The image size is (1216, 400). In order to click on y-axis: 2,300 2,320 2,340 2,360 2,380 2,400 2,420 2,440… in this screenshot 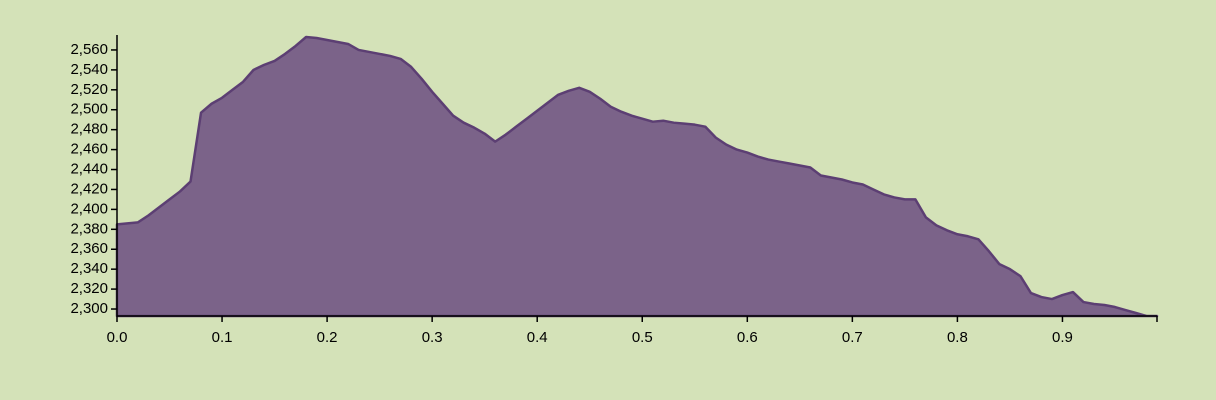, I will do `click(94, 176)`.